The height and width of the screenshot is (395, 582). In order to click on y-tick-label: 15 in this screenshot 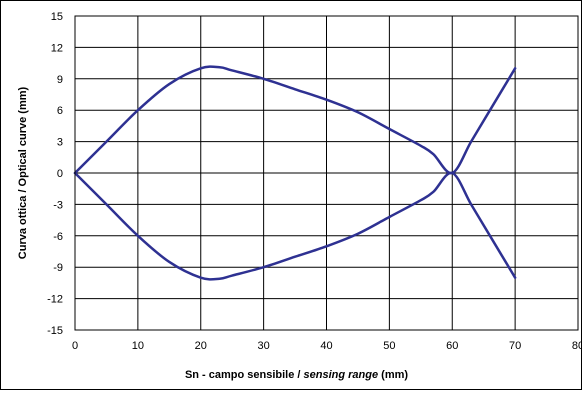, I will do `click(57, 17)`.